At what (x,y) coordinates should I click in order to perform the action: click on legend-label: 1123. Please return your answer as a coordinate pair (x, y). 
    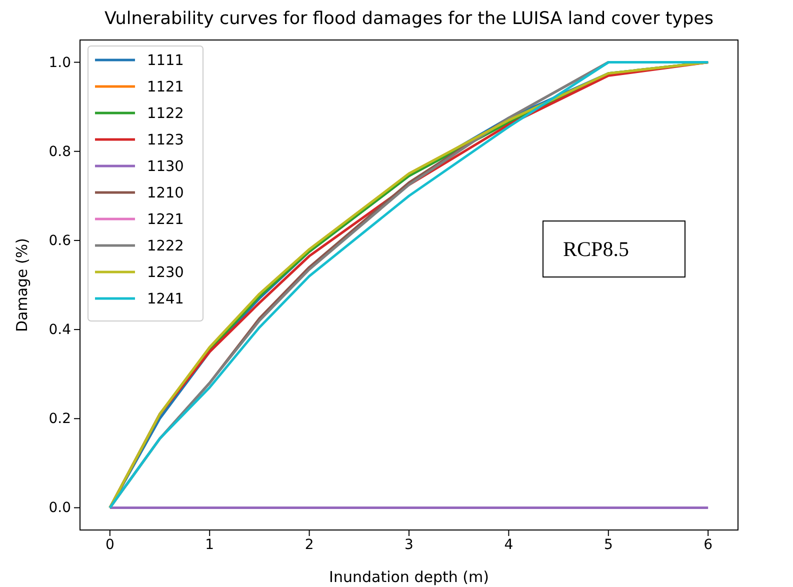
    Looking at the image, I should click on (165, 140).